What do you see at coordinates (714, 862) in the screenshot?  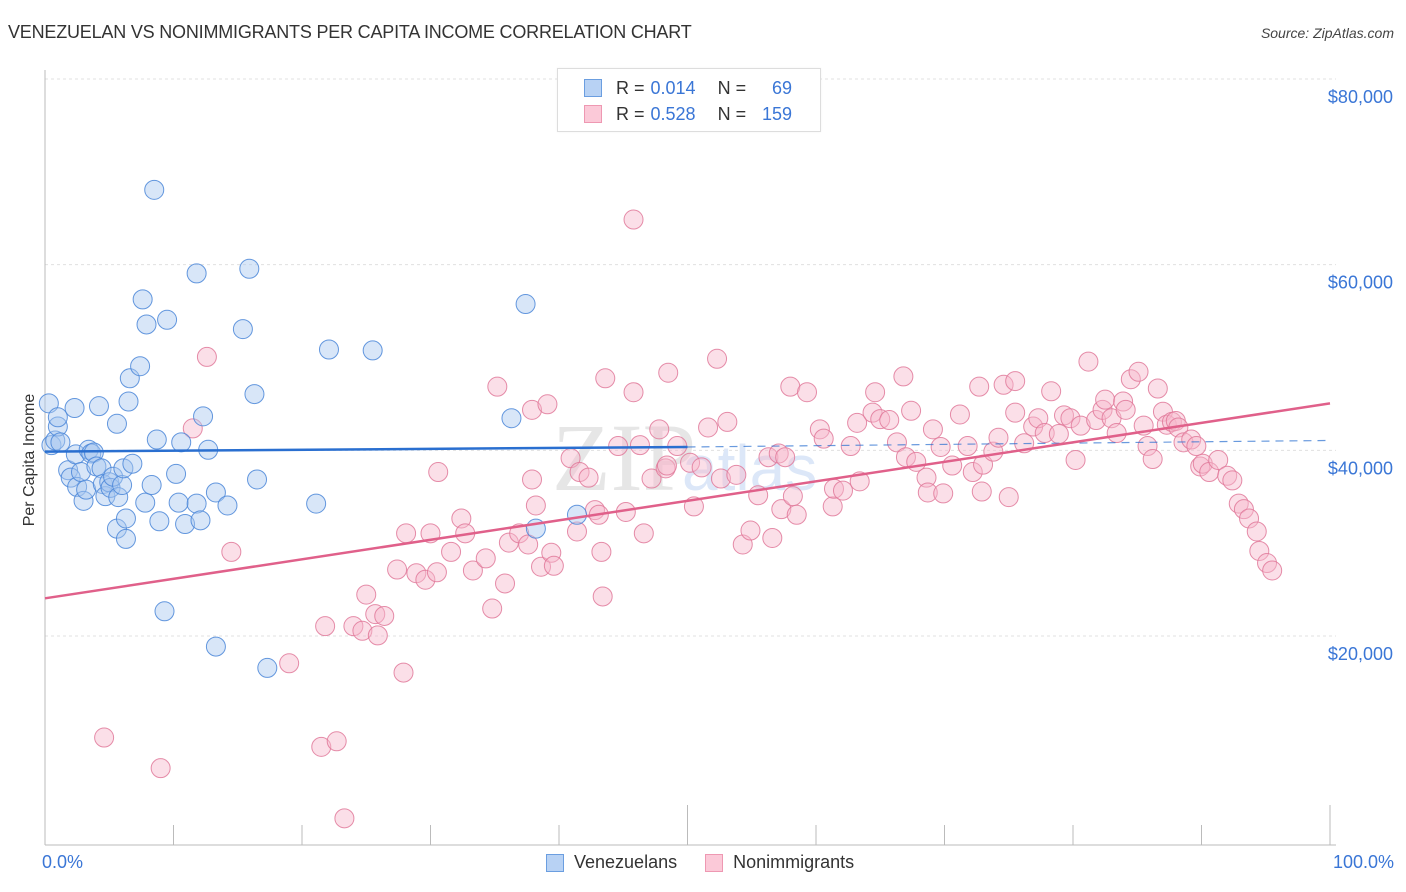 I see `nonimmigrants-legend-swatch` at bounding box center [714, 862].